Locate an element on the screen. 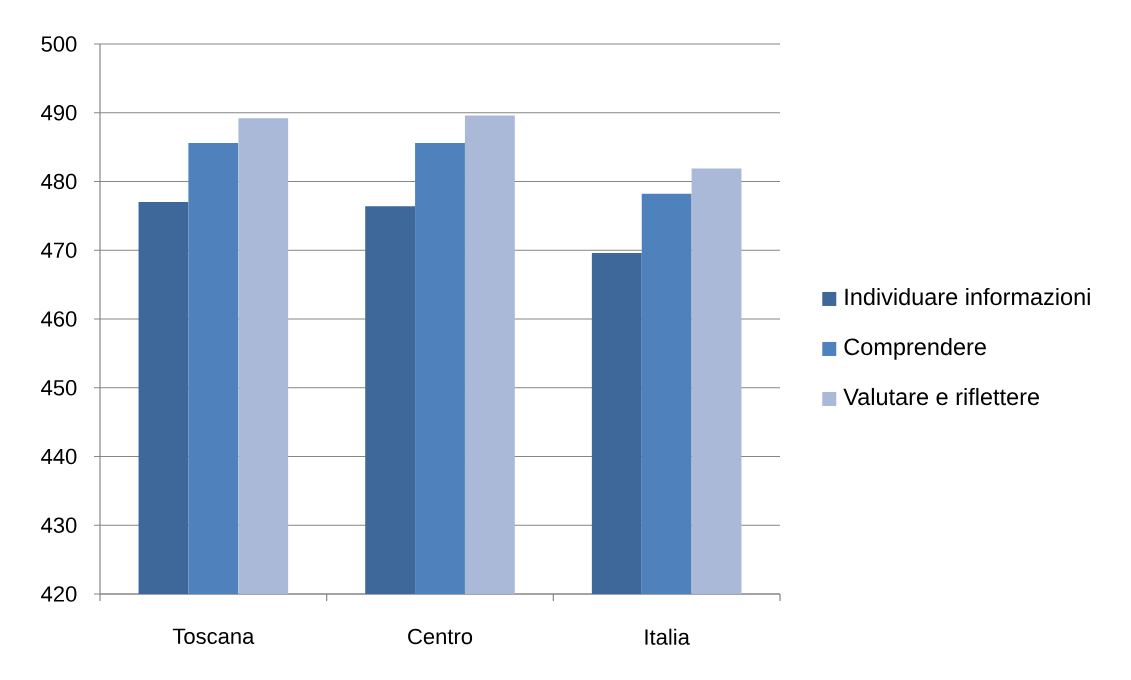  x-tick-label: Italia is located at coordinates (667, 636).